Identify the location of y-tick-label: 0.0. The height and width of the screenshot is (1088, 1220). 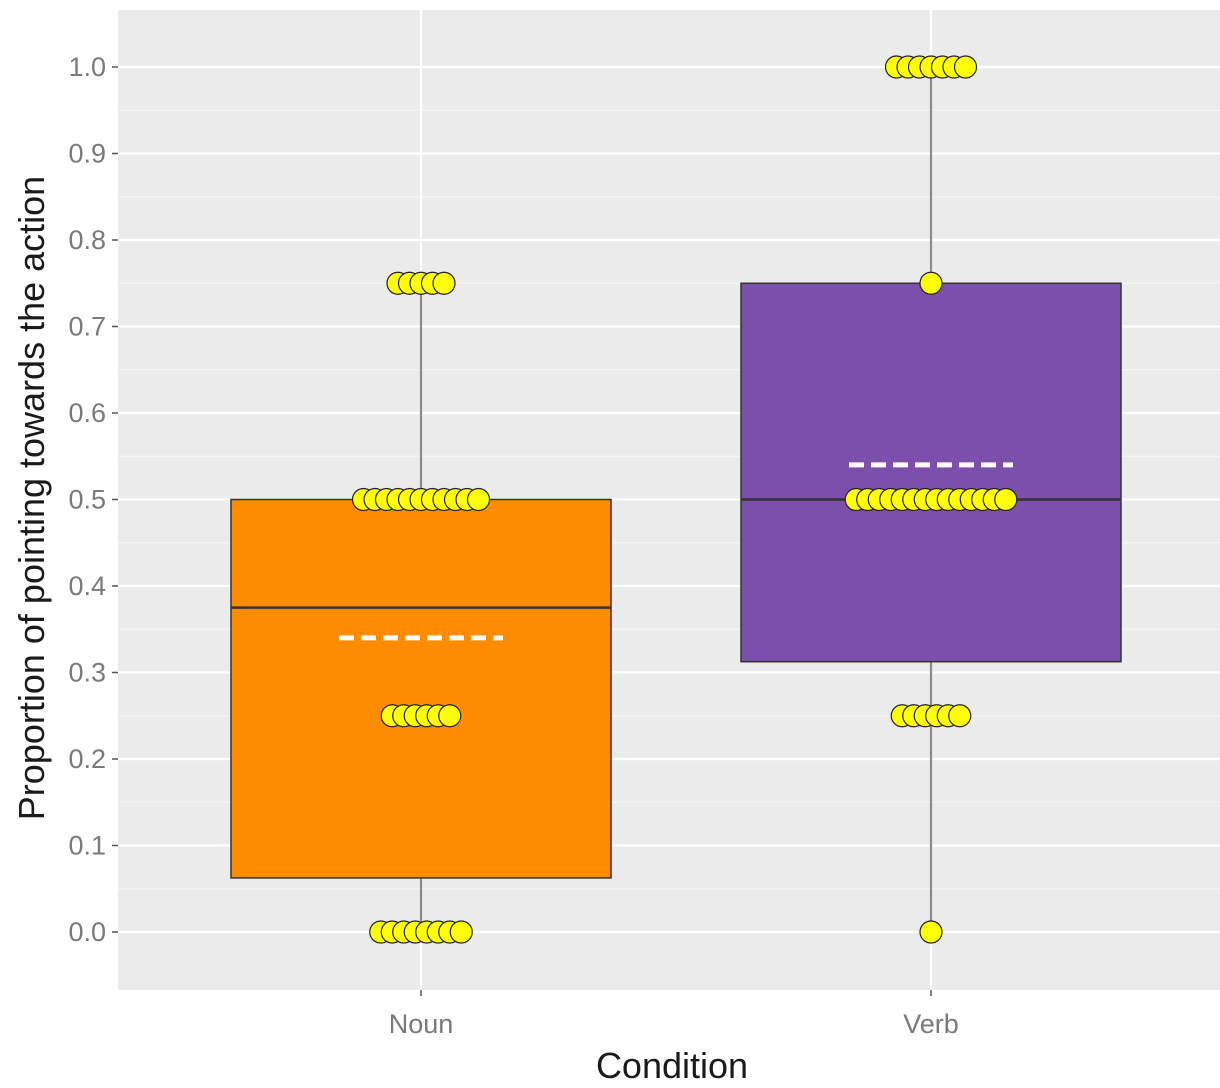
(87, 932).